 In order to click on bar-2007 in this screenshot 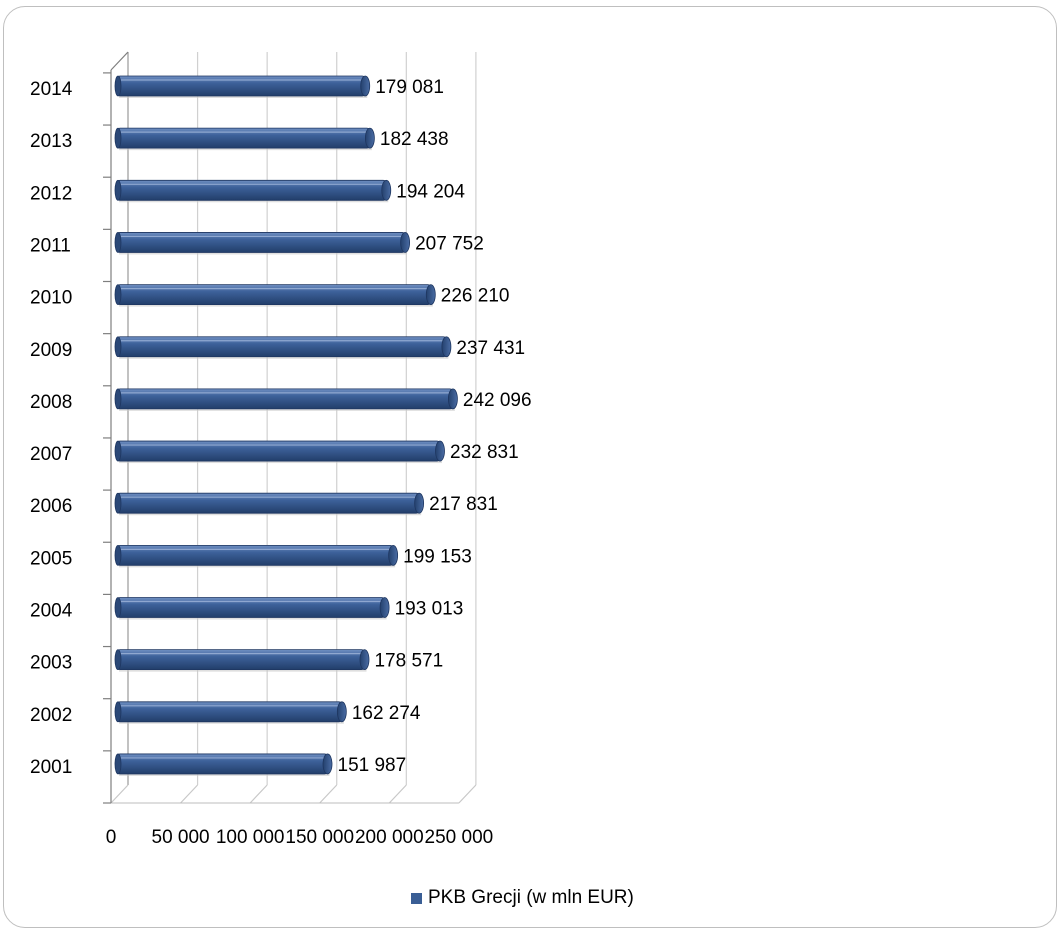, I will do `click(279, 452)`.